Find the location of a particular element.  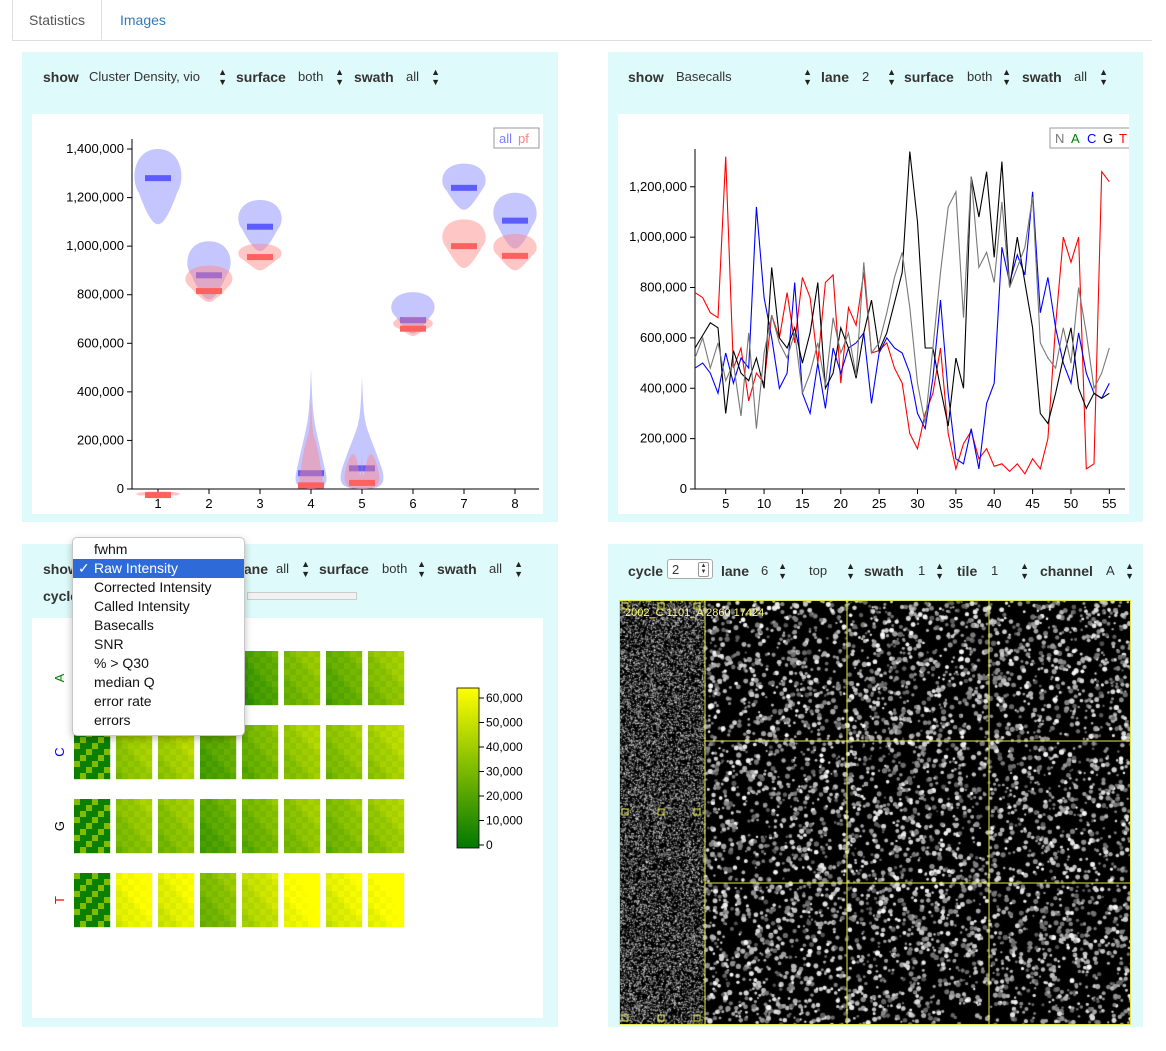

dropdown-option: Basecalls is located at coordinates (158, 625).